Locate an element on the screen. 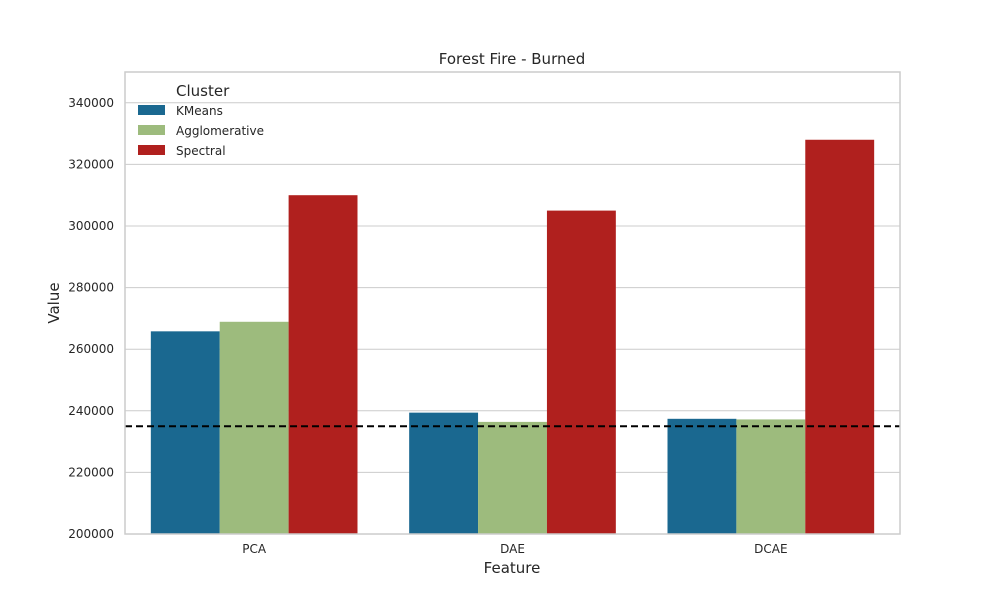 Image resolution: width=1000 pixels, height=600 pixels. legend-label: Agglomerative is located at coordinates (220, 131).